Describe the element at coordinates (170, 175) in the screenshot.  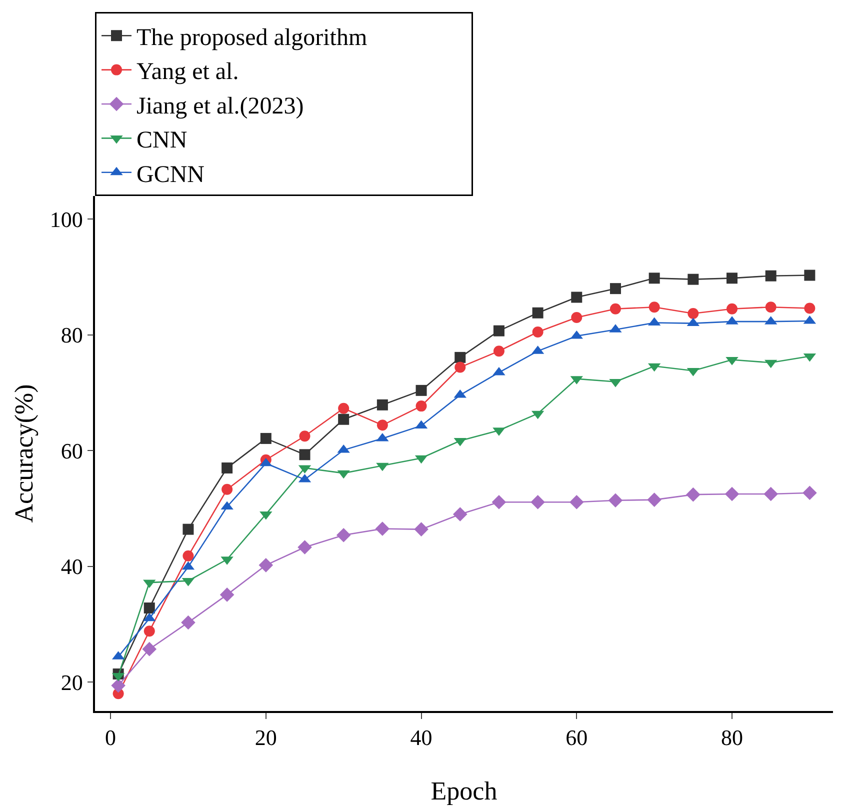
I see `legend-label: GCNN` at that location.